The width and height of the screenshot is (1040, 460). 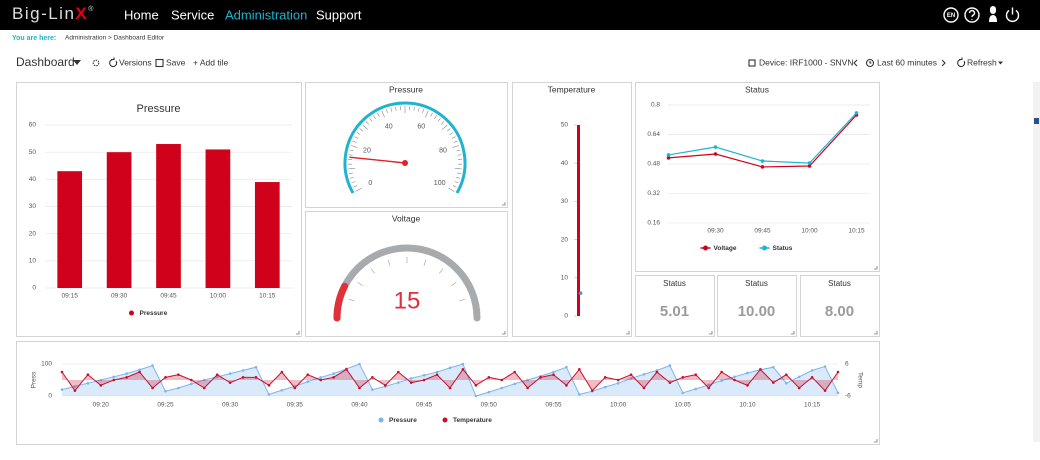 What do you see at coordinates (192, 14) in the screenshot?
I see `nav-item: Service` at bounding box center [192, 14].